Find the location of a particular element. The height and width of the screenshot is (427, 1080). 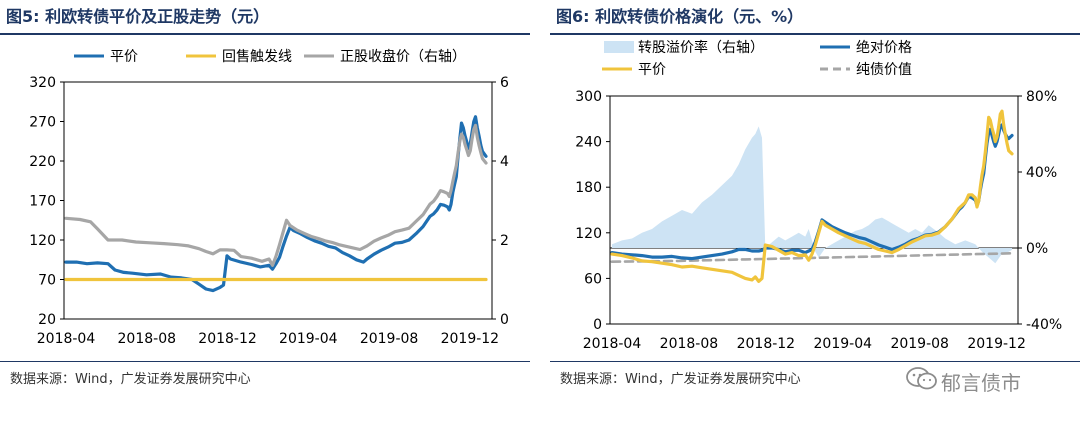

y-axis-tick-label: 60 is located at coordinates (593, 279).